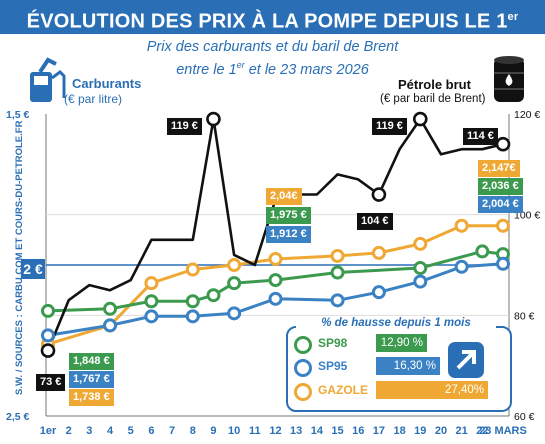 This screenshot has width=545, height=444. Describe the element at coordinates (184, 126) in the screenshot. I see `brent-day9-tag: 119 €` at that location.